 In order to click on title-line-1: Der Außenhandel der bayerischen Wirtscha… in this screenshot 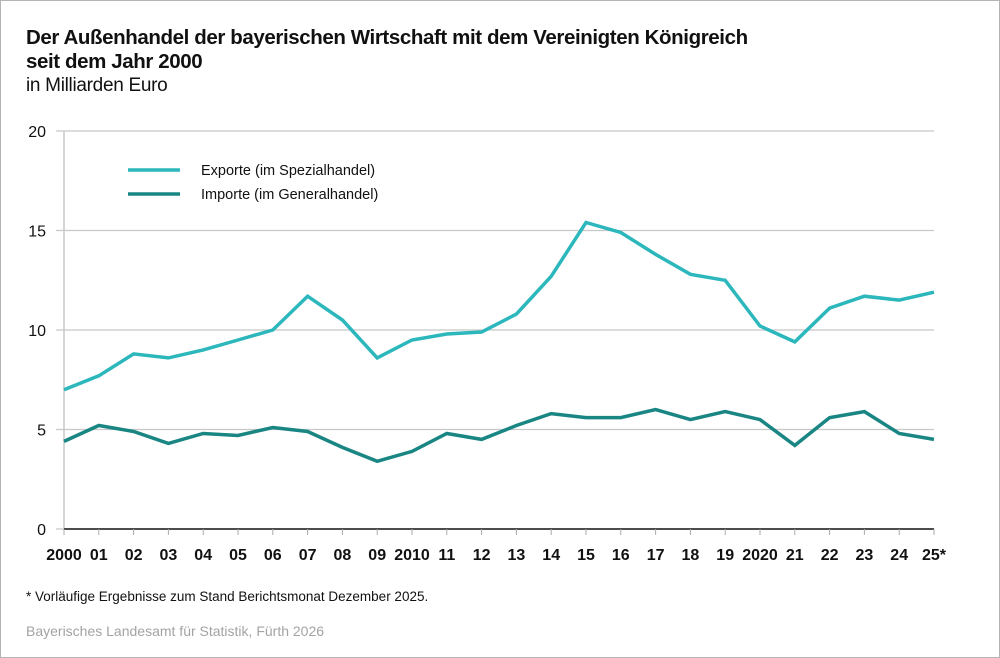, I will do `click(387, 37)`.